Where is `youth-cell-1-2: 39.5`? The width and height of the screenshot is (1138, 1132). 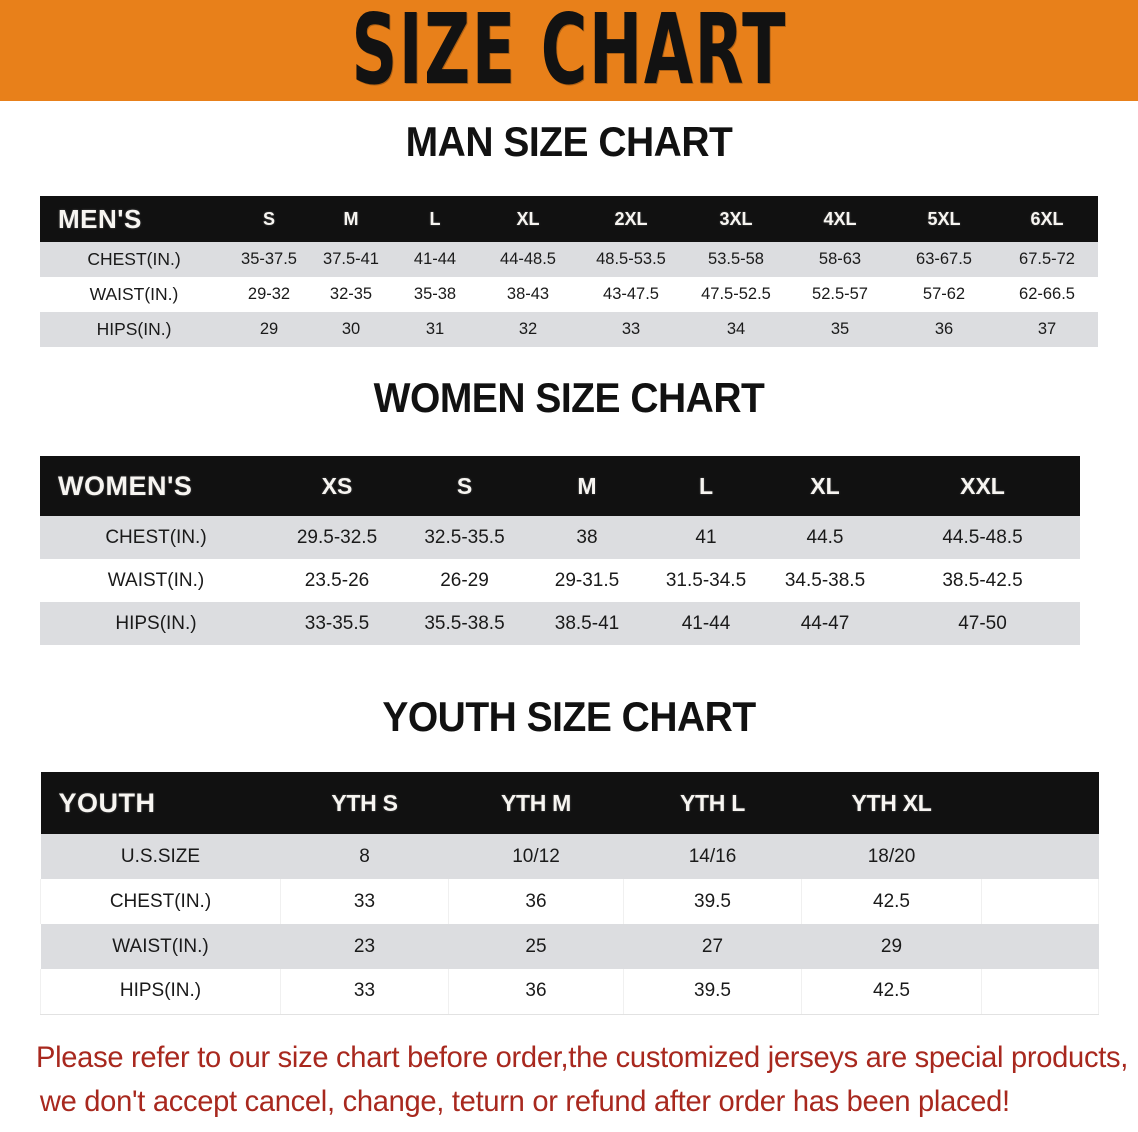
youth-cell-1-2: 39.5 is located at coordinates (712, 901).